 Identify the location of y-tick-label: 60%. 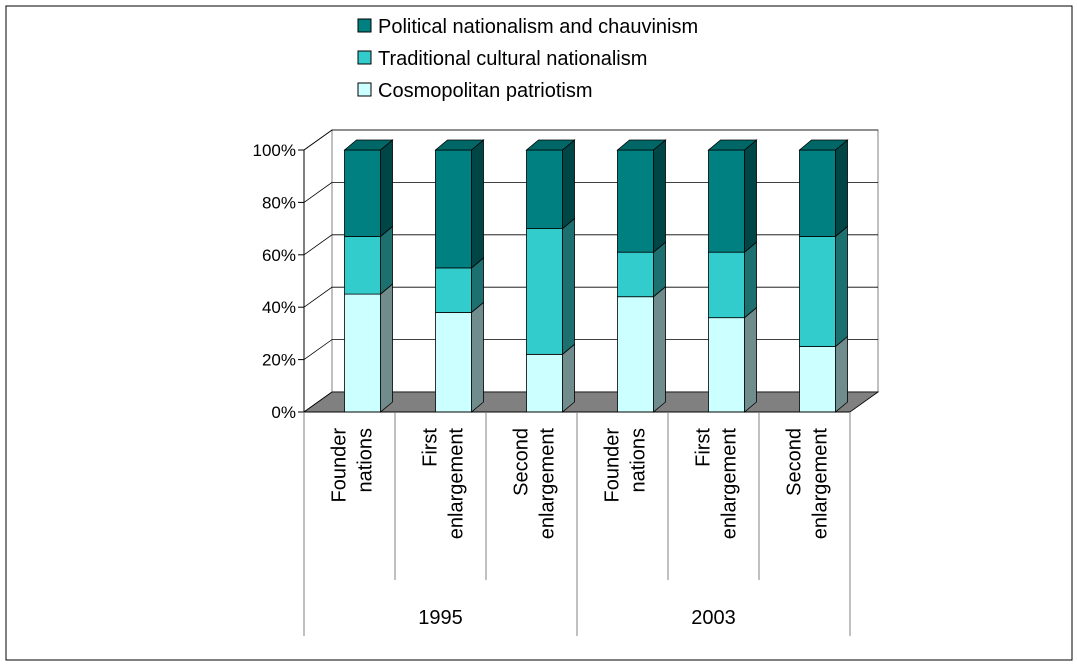
(279, 255).